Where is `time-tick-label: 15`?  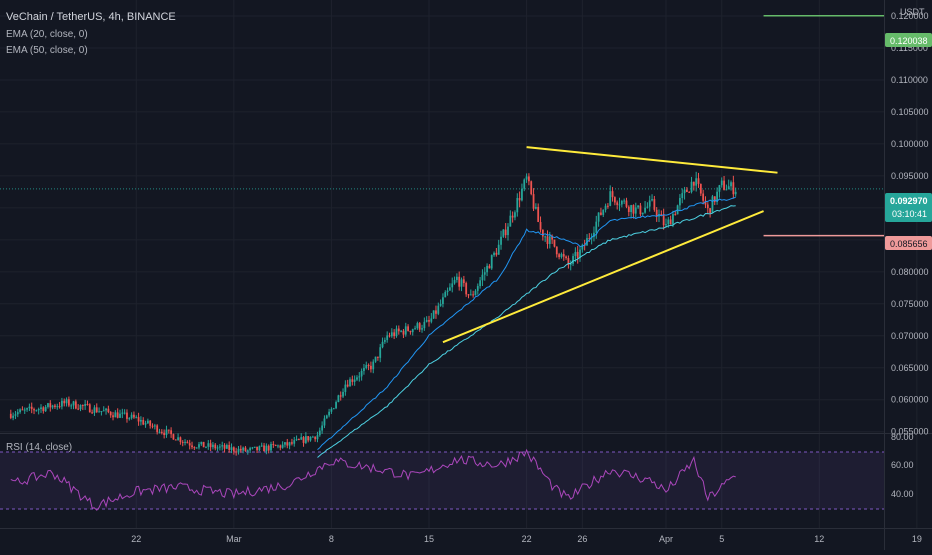 time-tick-label: 15 is located at coordinates (429, 539).